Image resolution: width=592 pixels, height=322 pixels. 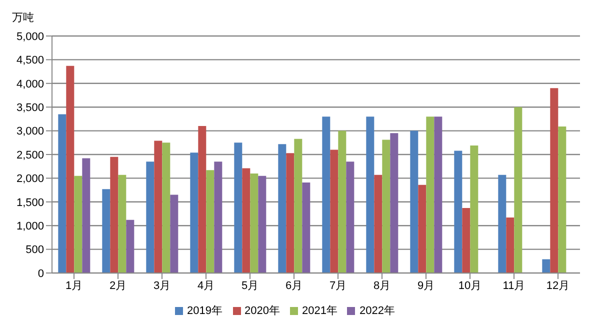 I want to click on y-tick-label: 500, so click(x=35, y=250).